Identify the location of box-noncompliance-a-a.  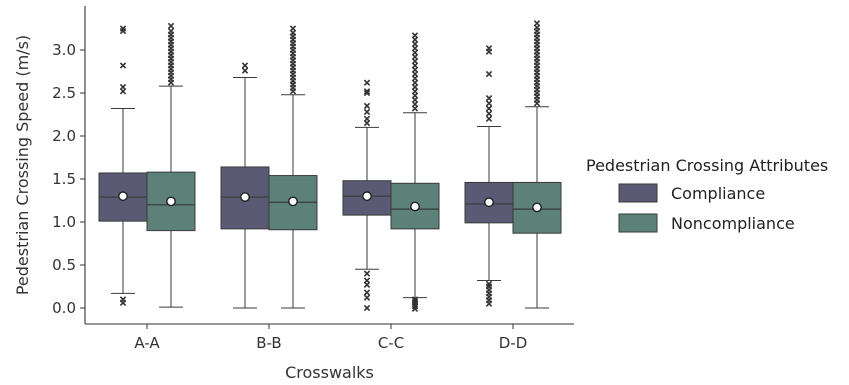
(171, 165).